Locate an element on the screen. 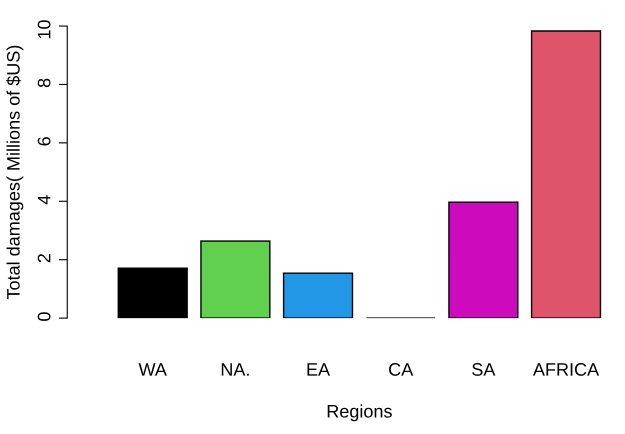  x-tick-label: CA is located at coordinates (401, 369).